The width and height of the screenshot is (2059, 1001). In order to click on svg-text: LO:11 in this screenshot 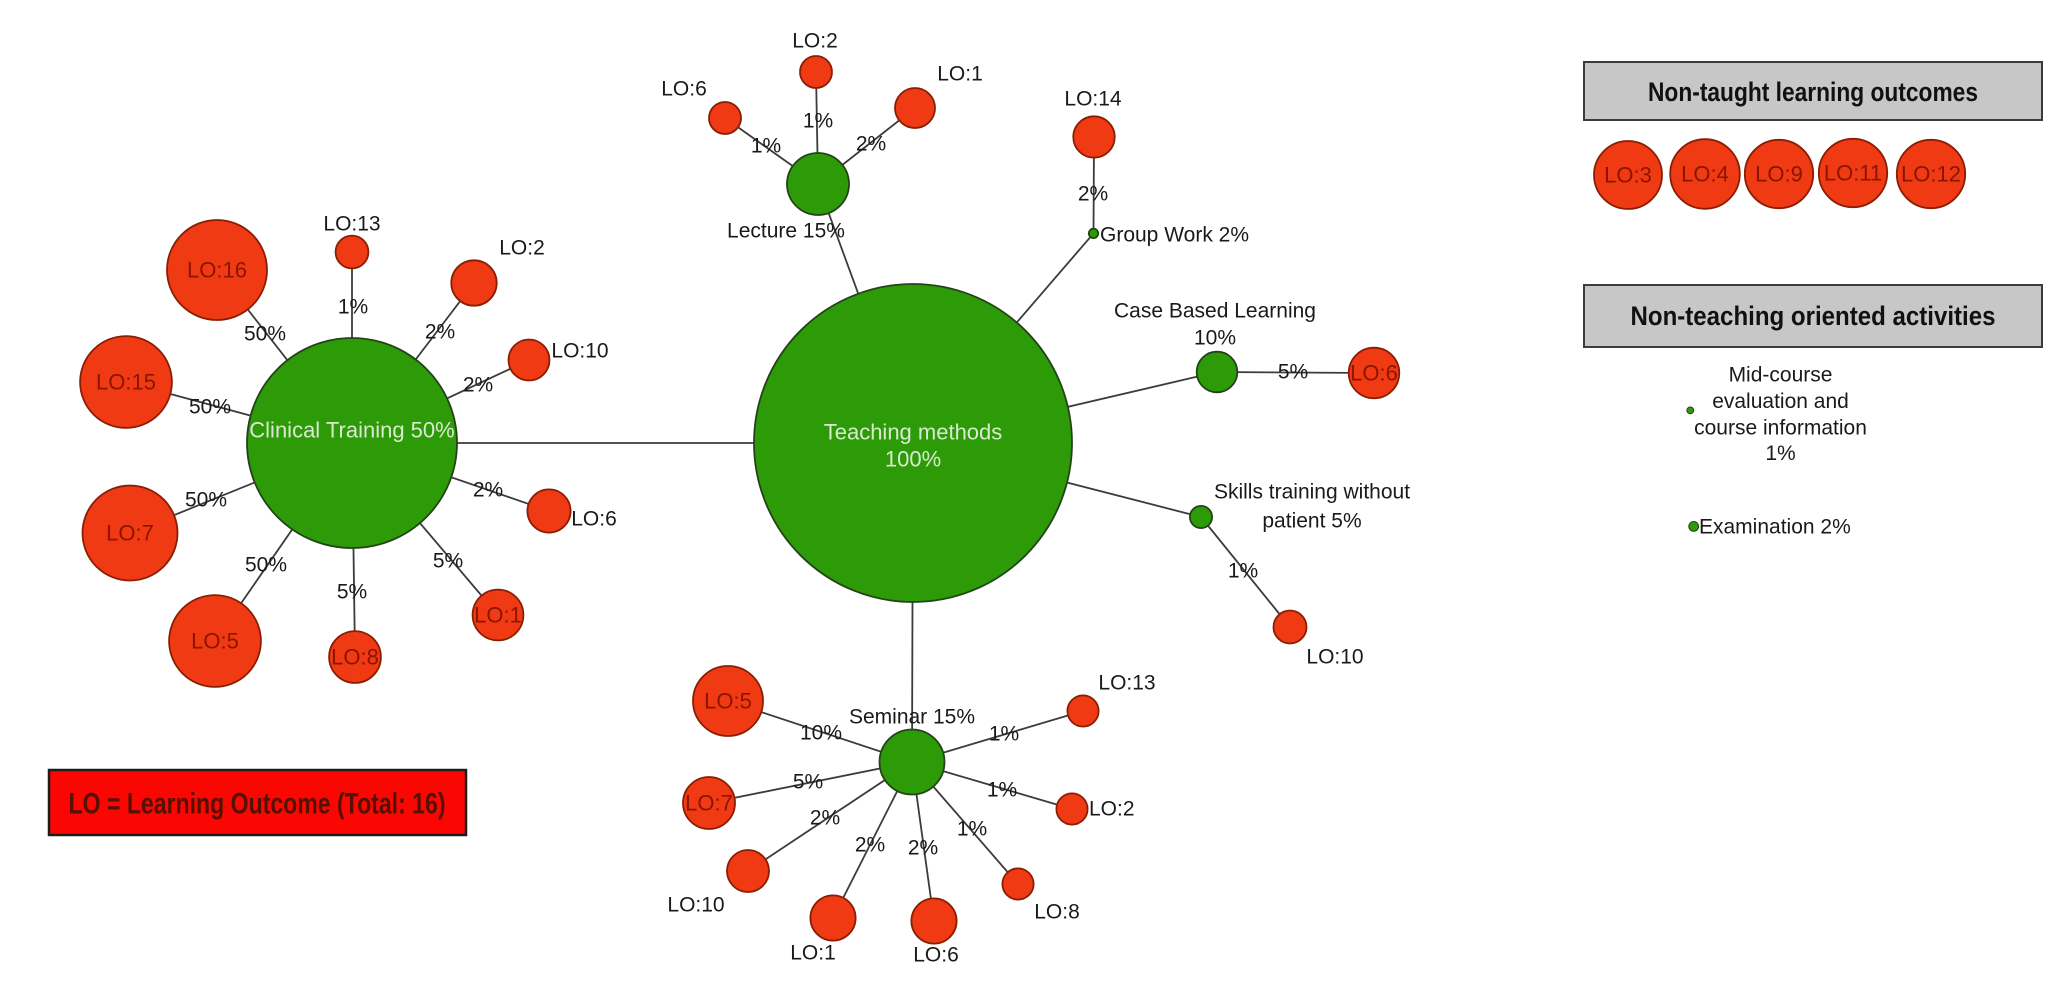, I will do `click(1853, 173)`.